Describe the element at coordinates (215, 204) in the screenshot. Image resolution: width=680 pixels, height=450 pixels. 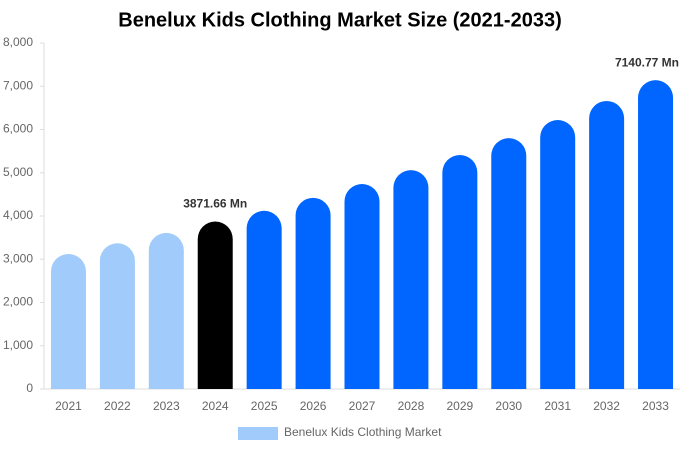
I see `value-label: 3871.66 Mn` at that location.